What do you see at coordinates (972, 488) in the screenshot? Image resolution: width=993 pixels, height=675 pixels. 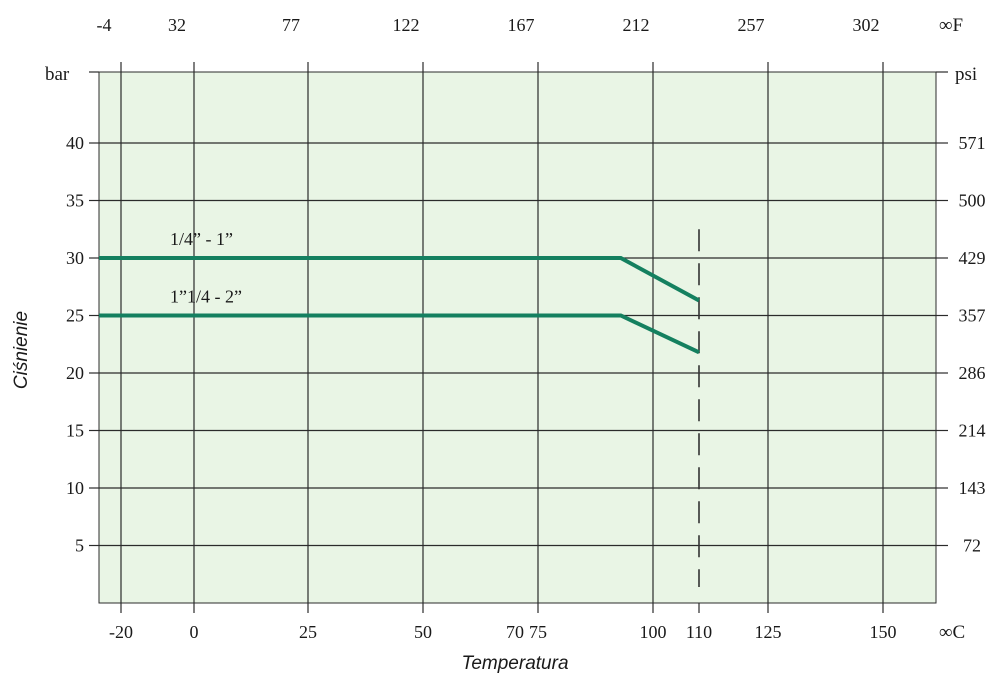 I see `y-right-tick-label: 143` at bounding box center [972, 488].